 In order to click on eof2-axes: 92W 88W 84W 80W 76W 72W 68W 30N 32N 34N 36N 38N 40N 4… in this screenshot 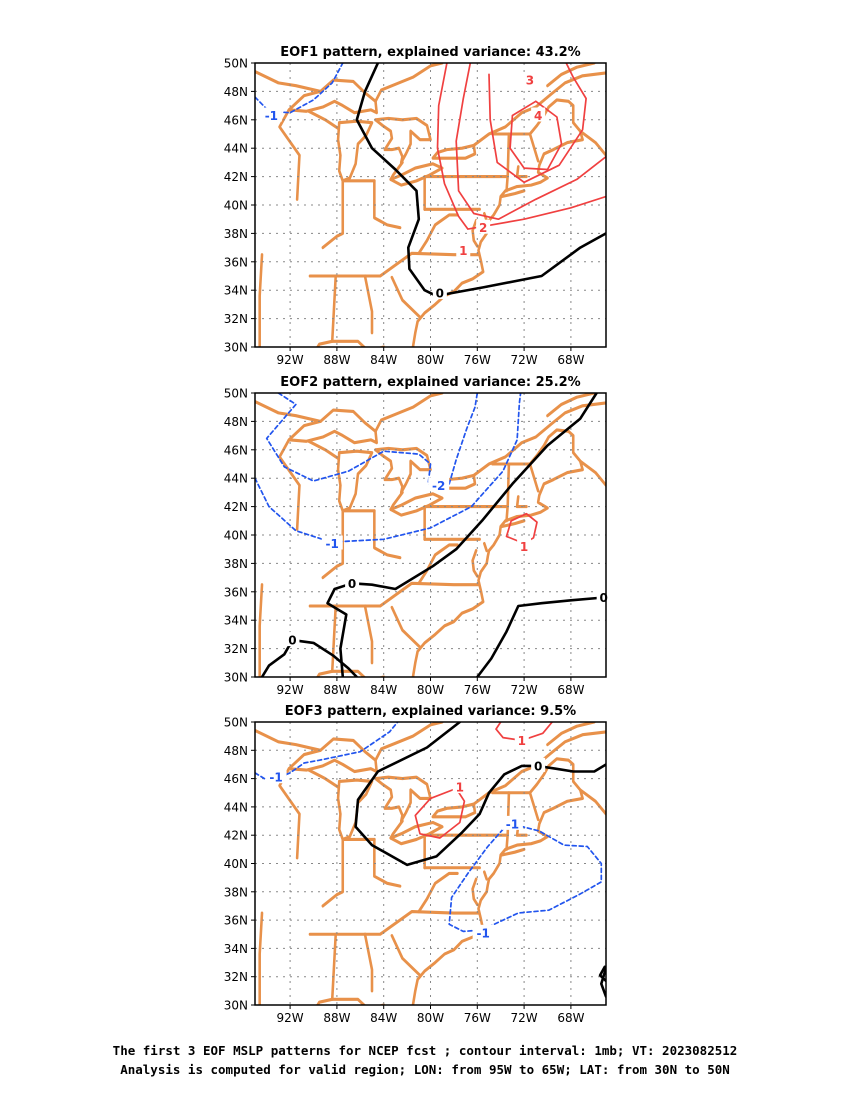, I will do `click(404, 542)`.